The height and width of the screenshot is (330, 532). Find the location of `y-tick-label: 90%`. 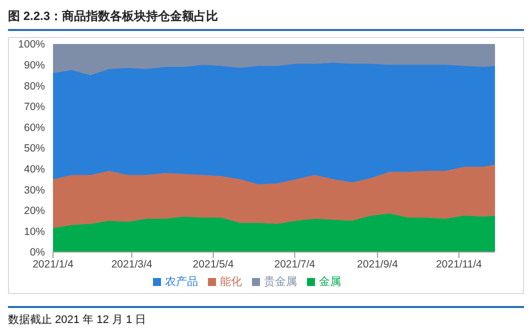

y-tick-label: 90% is located at coordinates (34, 66).